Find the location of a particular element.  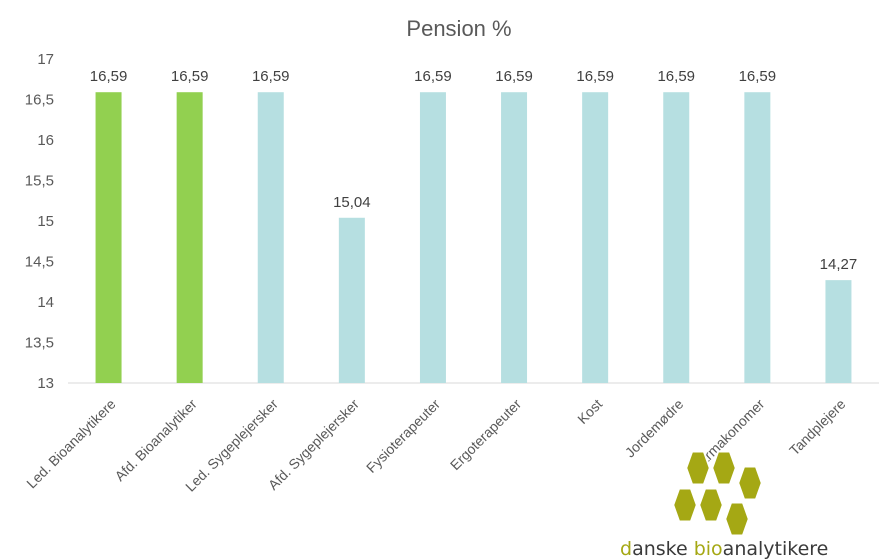

data-label: 15,04 is located at coordinates (352, 202).